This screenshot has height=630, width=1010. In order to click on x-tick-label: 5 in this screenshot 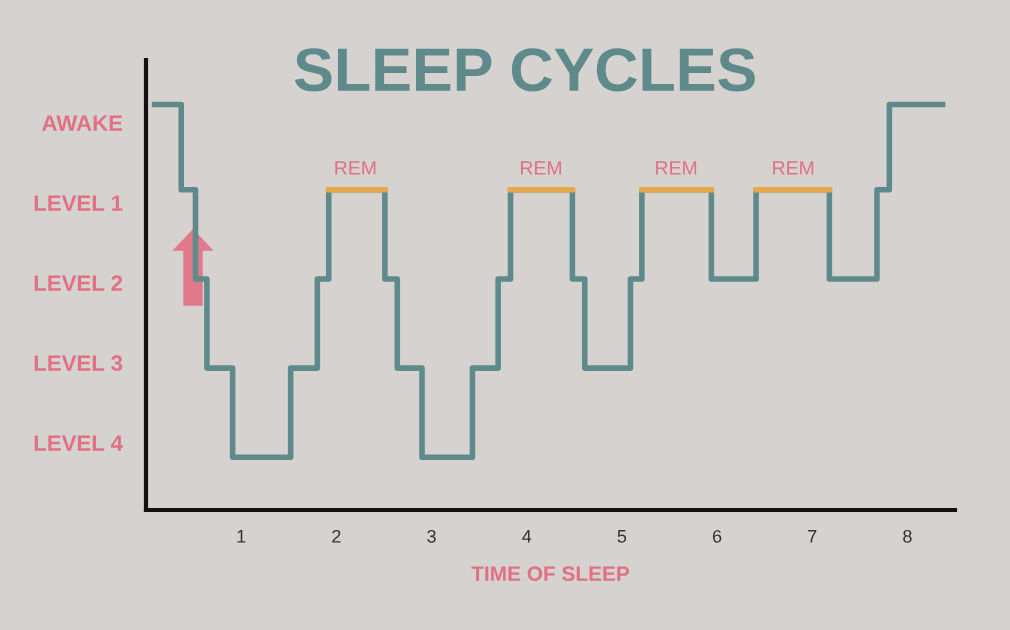, I will do `click(622, 536)`.